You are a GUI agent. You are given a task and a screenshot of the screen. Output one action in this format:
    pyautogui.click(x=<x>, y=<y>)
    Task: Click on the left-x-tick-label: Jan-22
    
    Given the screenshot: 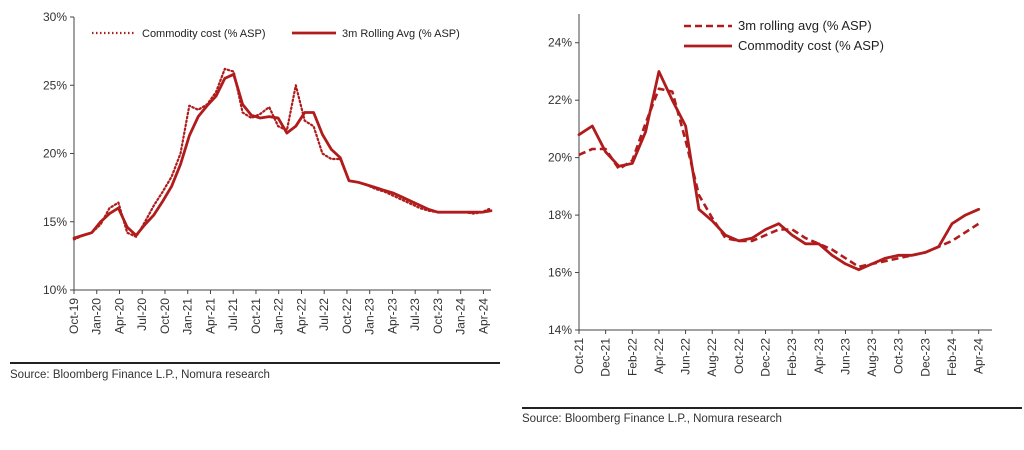 What is the action you would take?
    pyautogui.click(x=279, y=316)
    